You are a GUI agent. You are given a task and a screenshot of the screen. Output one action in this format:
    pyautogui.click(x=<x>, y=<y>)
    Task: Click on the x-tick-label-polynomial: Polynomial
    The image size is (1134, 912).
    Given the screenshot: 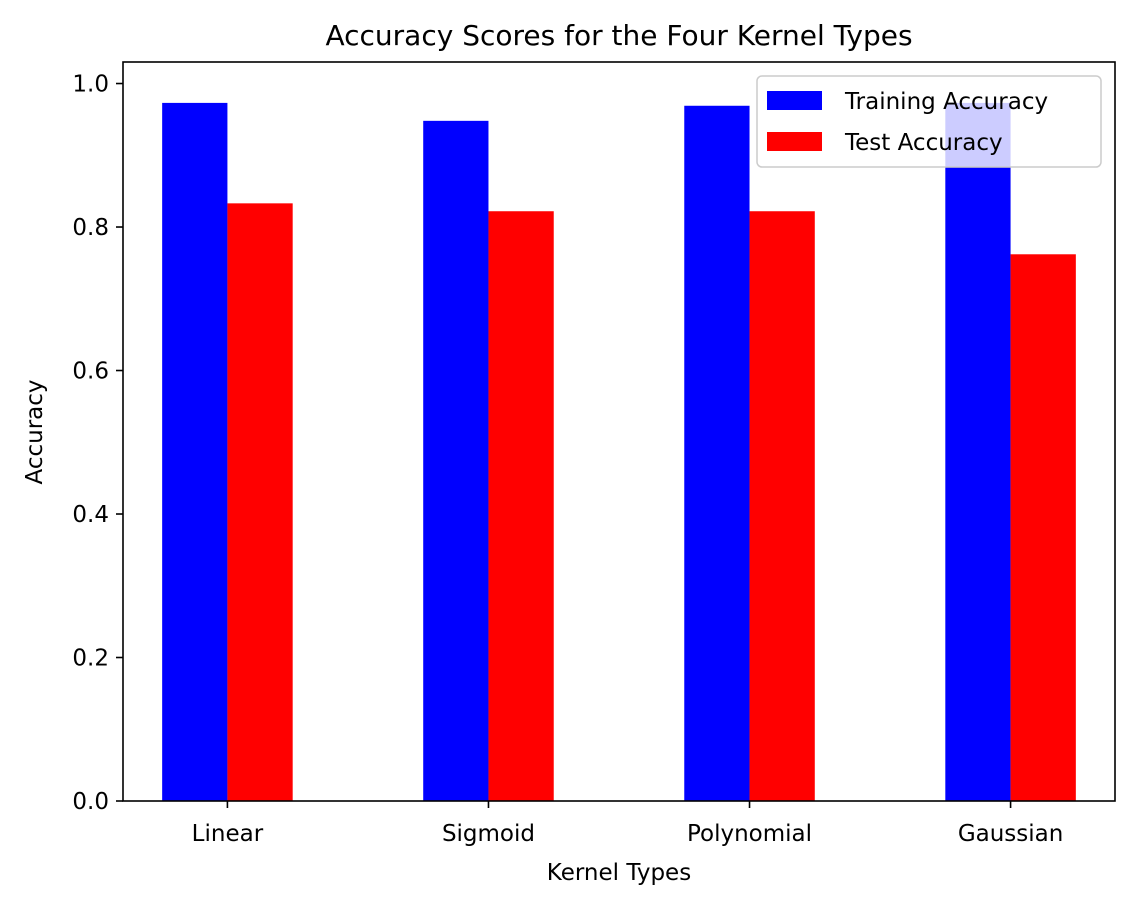 What is the action you would take?
    pyautogui.click(x=749, y=834)
    